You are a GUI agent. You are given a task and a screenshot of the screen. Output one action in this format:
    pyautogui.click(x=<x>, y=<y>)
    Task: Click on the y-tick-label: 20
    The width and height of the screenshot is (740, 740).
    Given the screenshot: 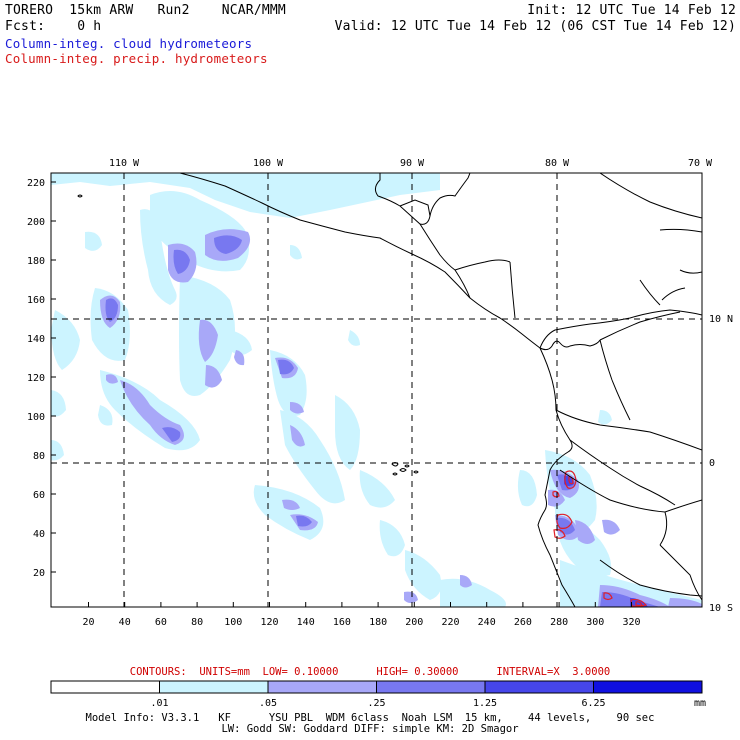 What is the action you would take?
    pyautogui.click(x=39, y=573)
    